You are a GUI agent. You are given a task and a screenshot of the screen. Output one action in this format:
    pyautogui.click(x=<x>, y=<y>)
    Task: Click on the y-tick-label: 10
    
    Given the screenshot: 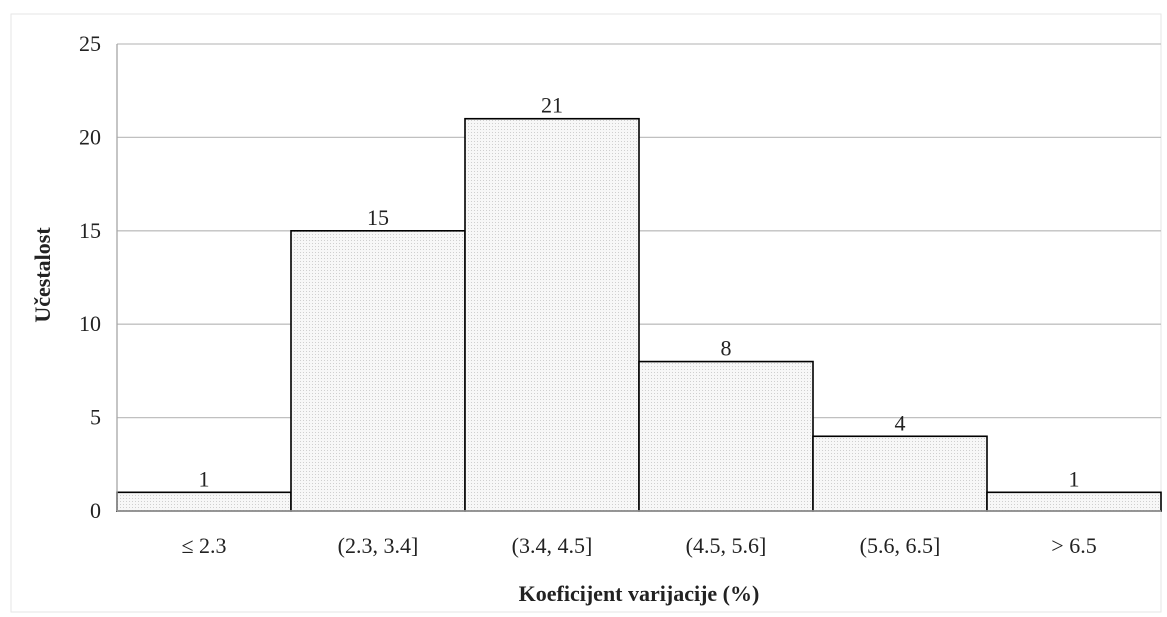 What is the action you would take?
    pyautogui.click(x=90, y=323)
    